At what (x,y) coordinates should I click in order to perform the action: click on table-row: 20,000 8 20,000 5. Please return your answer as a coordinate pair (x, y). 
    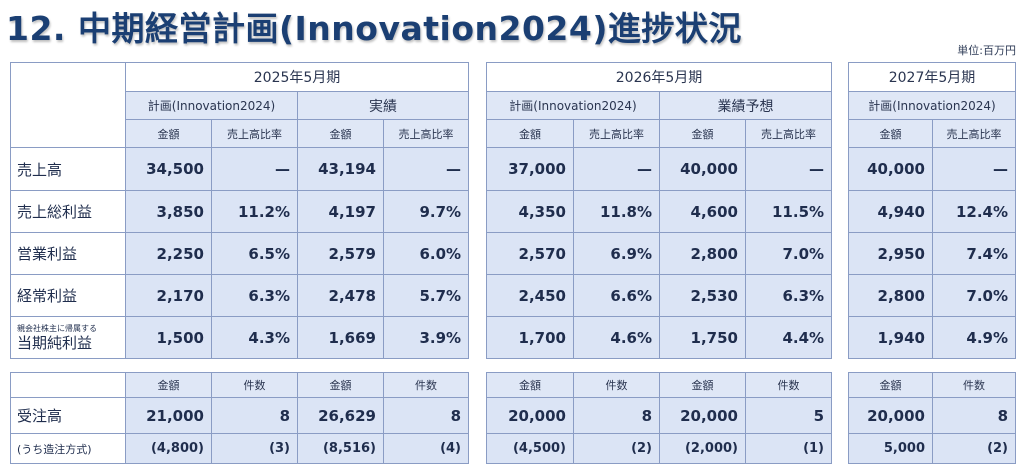
    Looking at the image, I should click on (659, 415).